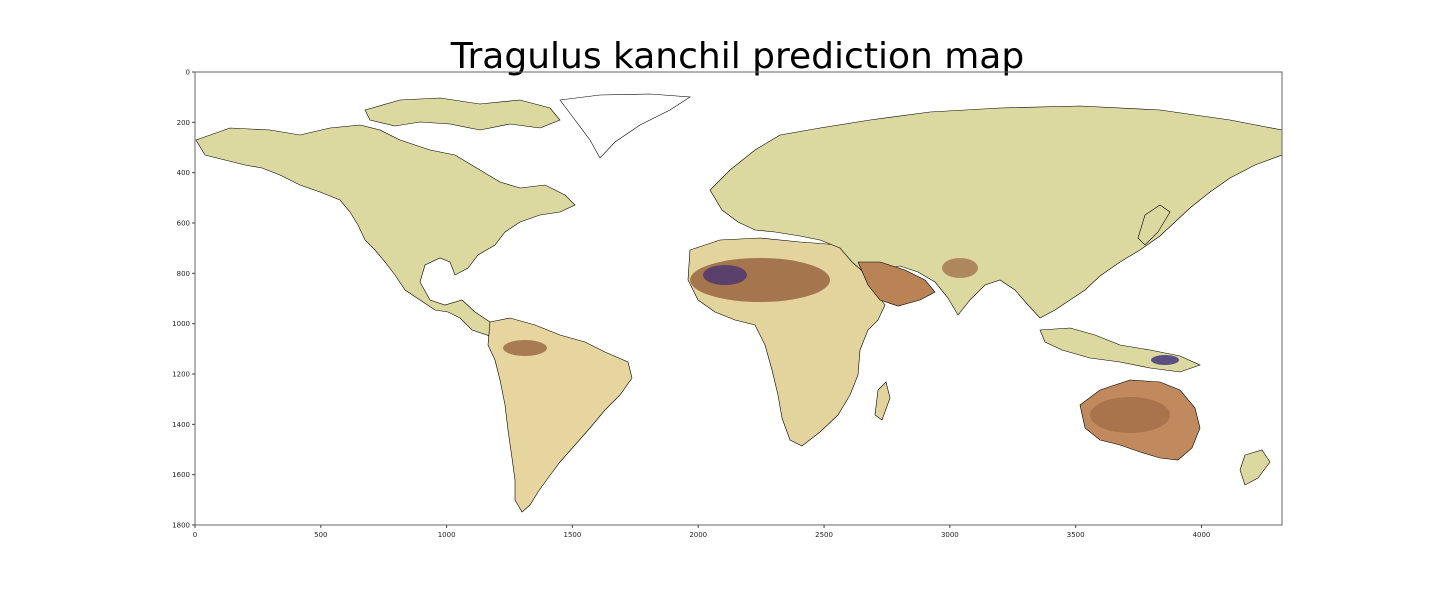 The image size is (1440, 600). I want to click on x-tick-label: 3000, so click(950, 535).